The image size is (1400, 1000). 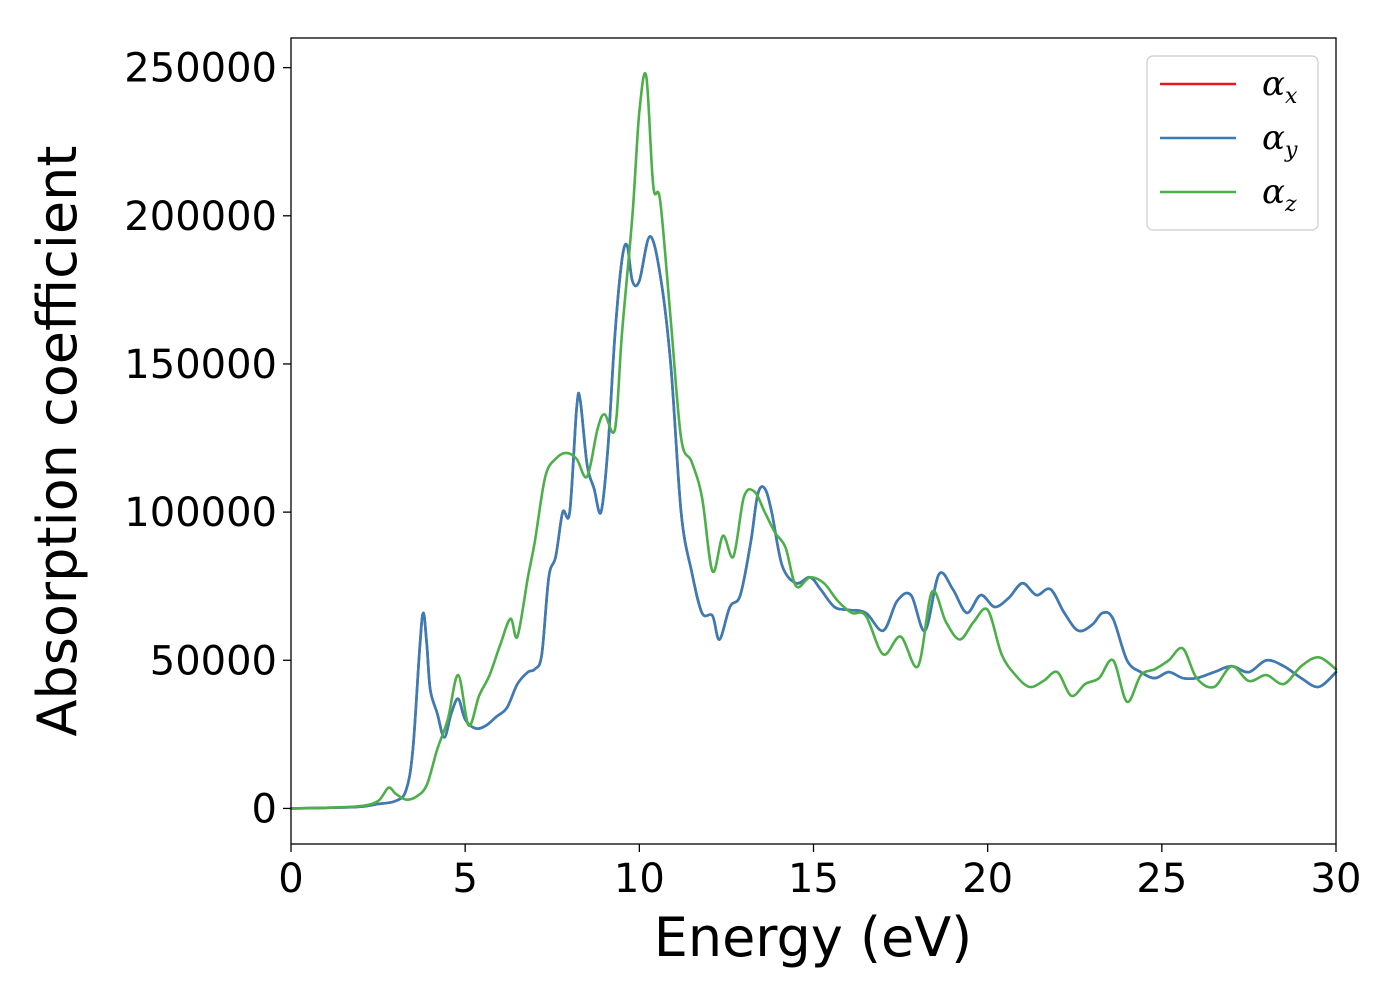 I want to click on x-tick-label: 10, so click(x=639, y=879).